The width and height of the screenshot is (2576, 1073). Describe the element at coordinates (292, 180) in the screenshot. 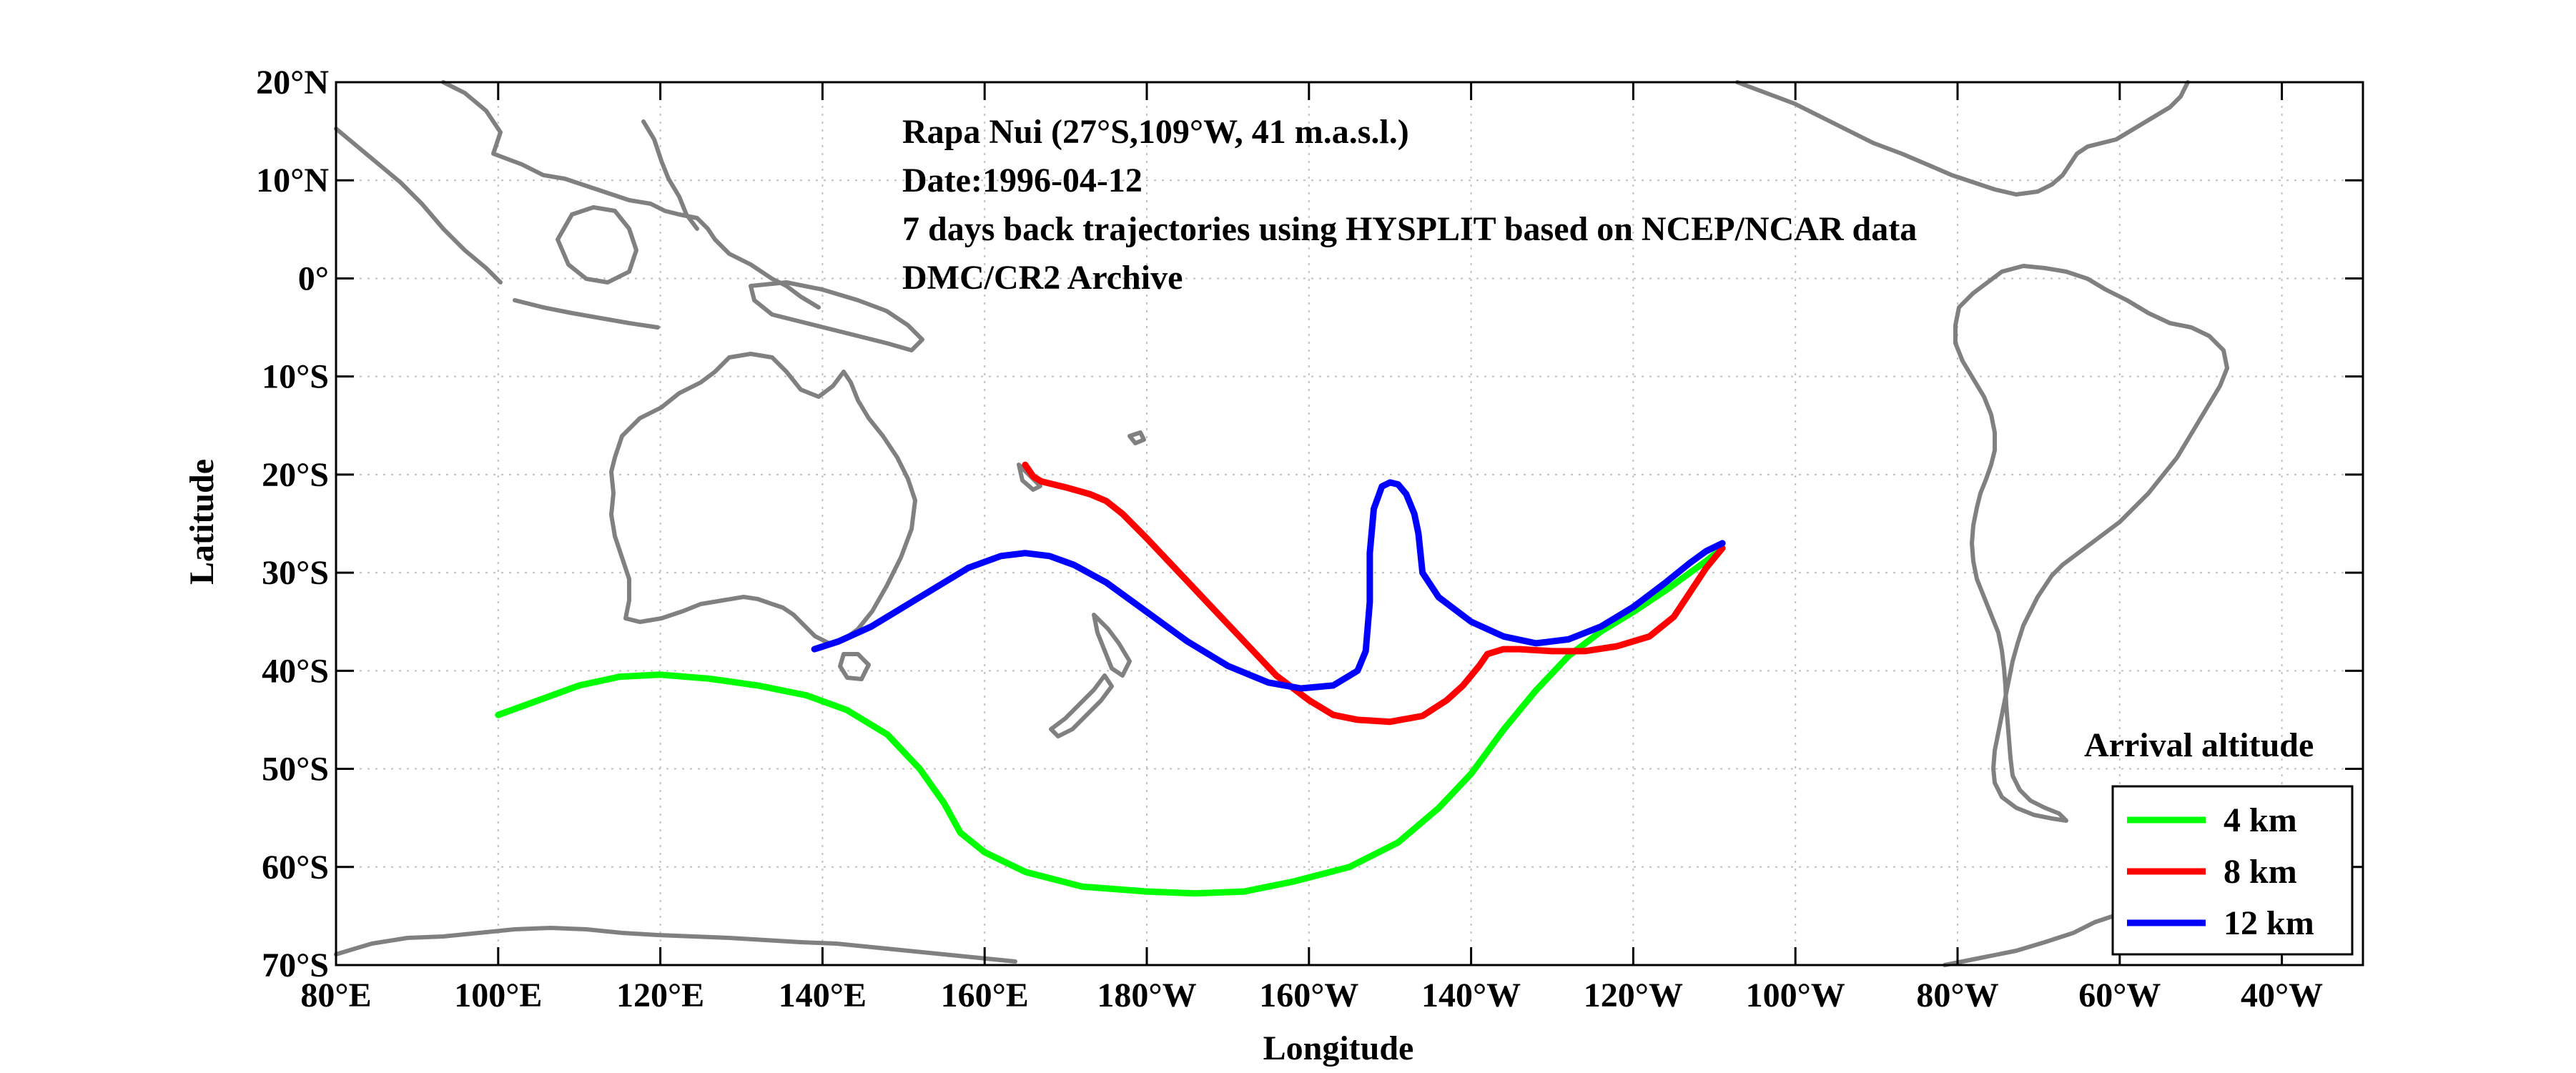

I see `y-tick-label: 10°N` at that location.